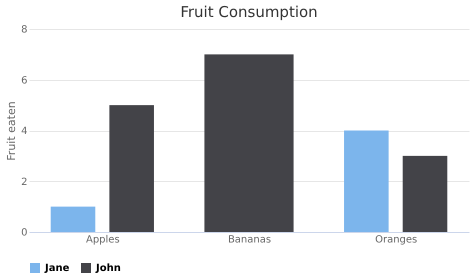 This screenshot has height=278, width=474. I want to click on legend-label: Jane, so click(57, 268).